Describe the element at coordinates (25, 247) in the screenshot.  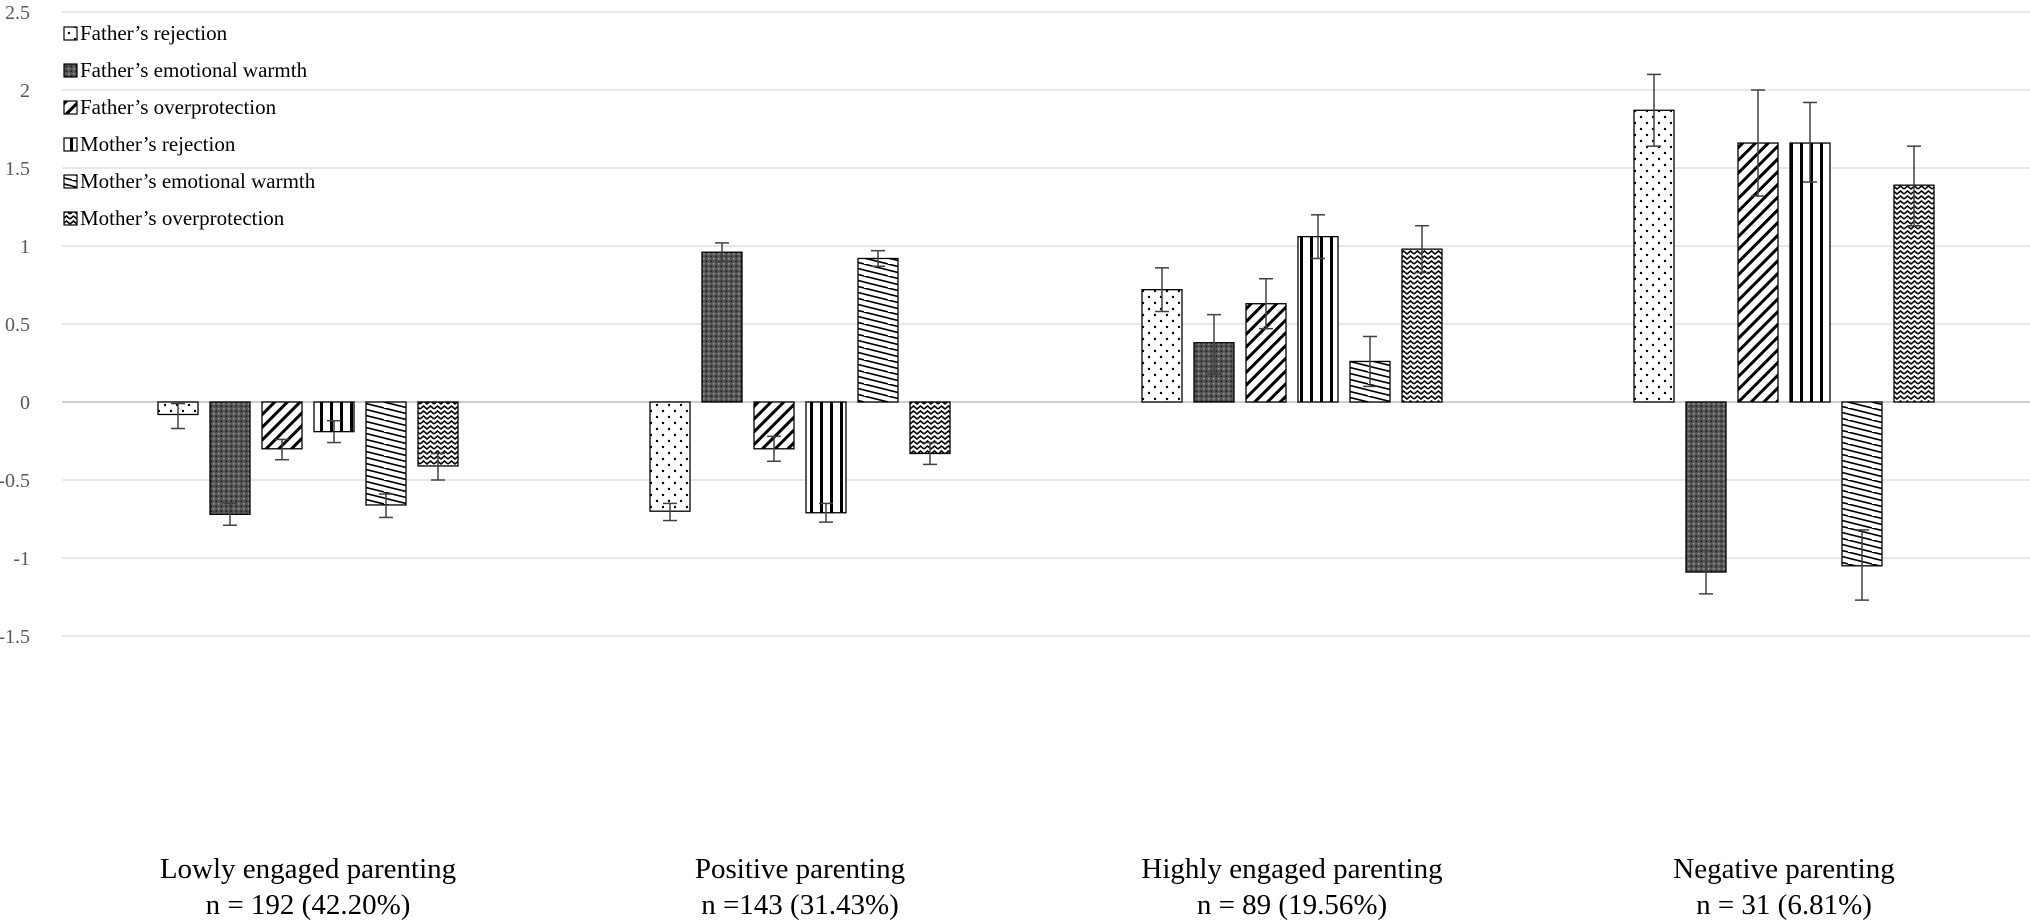
I see `y-tick-label: 1` at that location.